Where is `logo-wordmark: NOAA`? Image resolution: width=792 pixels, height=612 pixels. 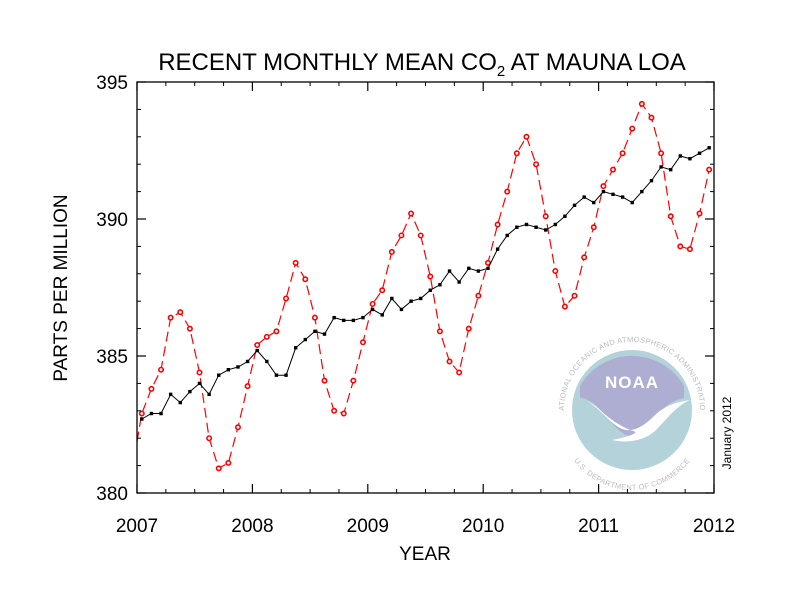
logo-wordmark: NOAA is located at coordinates (632, 382).